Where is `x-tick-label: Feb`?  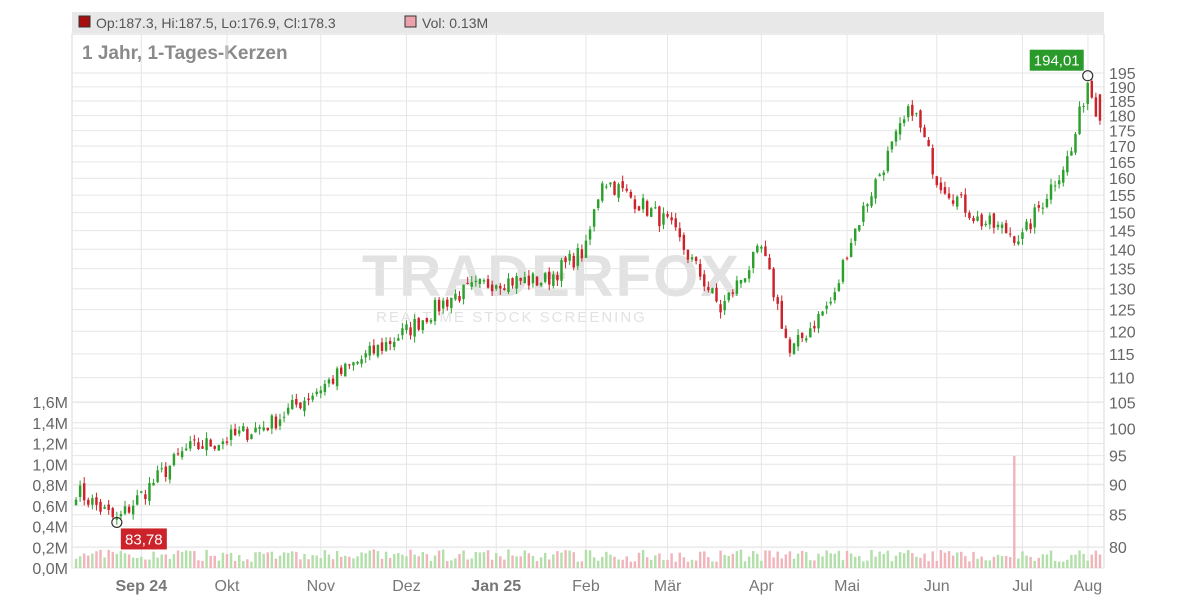
x-tick-label: Feb is located at coordinates (586, 586).